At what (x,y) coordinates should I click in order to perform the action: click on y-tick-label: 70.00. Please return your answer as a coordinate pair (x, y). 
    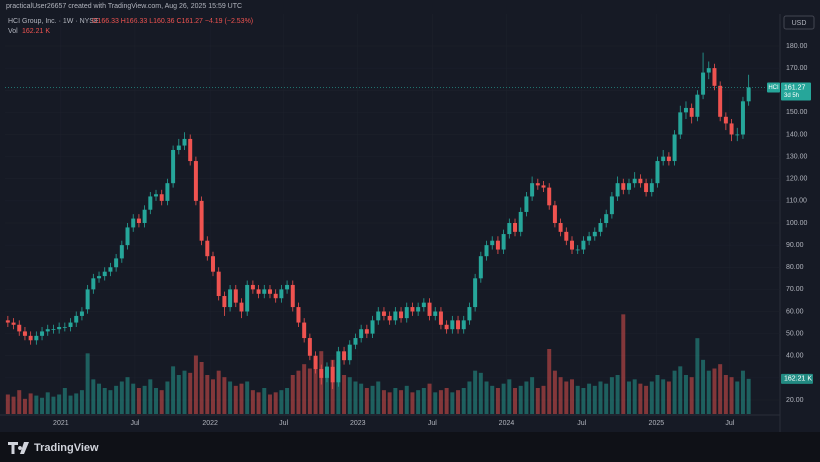
    Looking at the image, I should click on (795, 289).